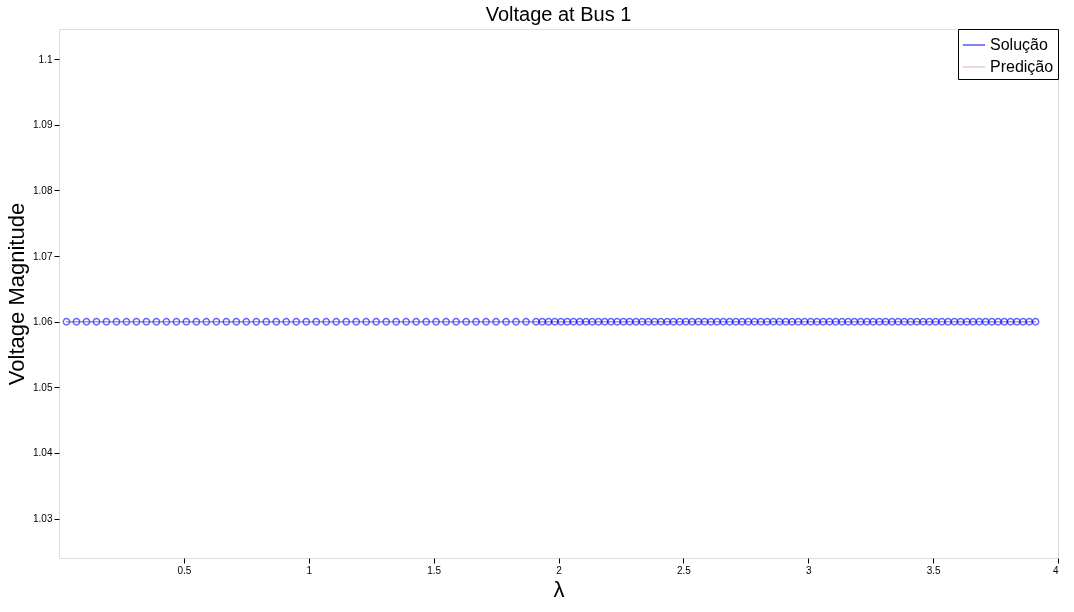 This screenshot has width=1074, height=612. Describe the element at coordinates (43, 125) in the screenshot. I see `y-tick-label: 1.09` at that location.